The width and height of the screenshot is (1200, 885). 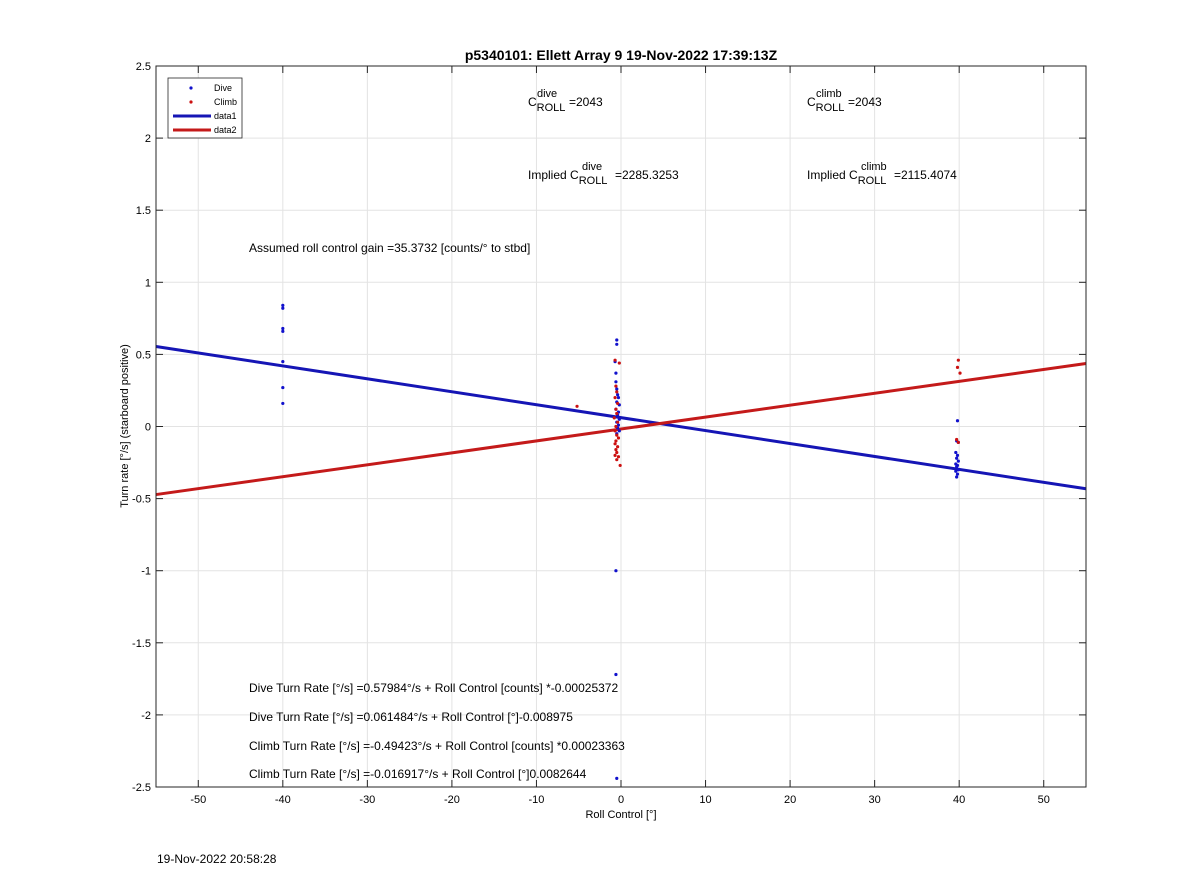 What do you see at coordinates (925, 175) in the screenshot?
I see `implied-climb-value: =2115.4074` at bounding box center [925, 175].